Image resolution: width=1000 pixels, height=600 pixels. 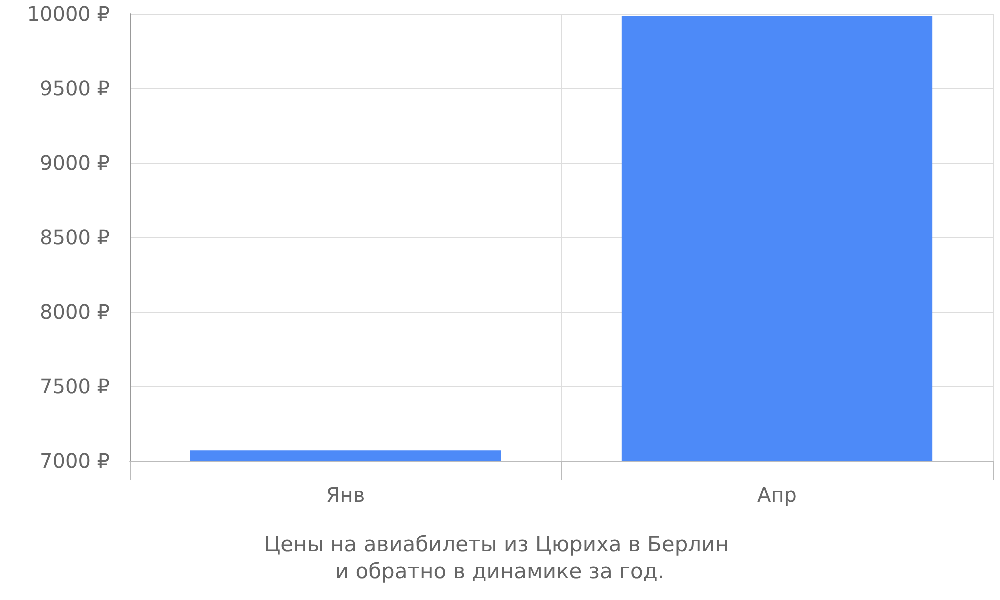 What do you see at coordinates (75, 461) in the screenshot?
I see `y-tick-label: 7000 ₽` at bounding box center [75, 461].